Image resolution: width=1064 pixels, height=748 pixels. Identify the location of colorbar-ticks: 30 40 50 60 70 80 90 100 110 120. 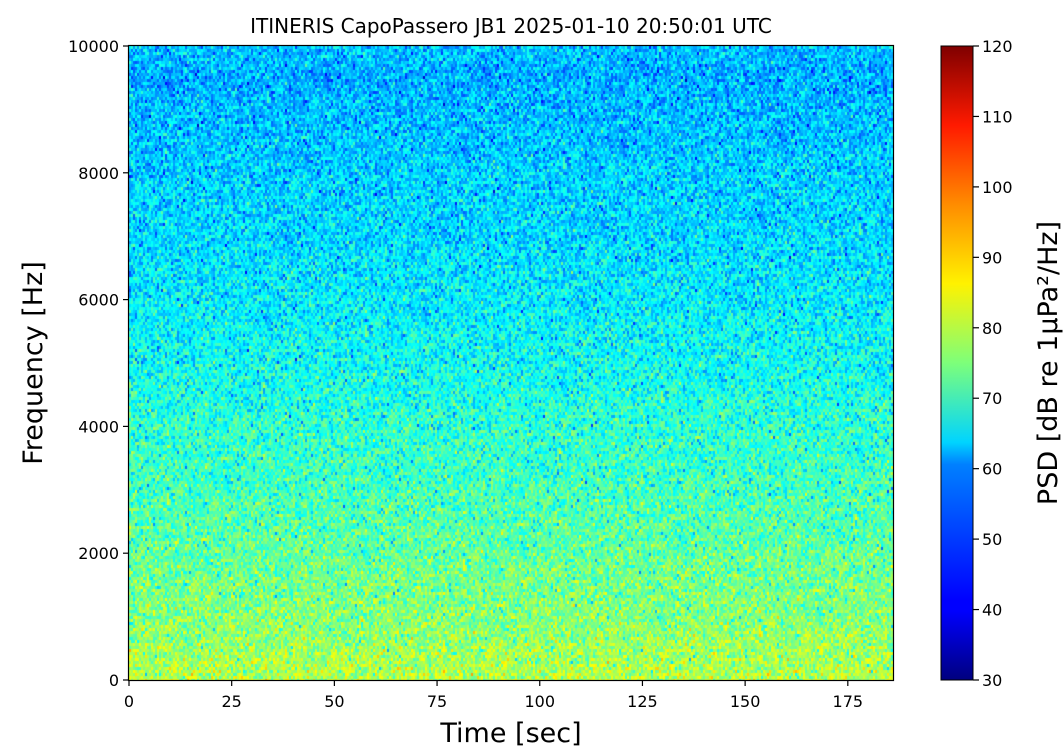
(993, 363).